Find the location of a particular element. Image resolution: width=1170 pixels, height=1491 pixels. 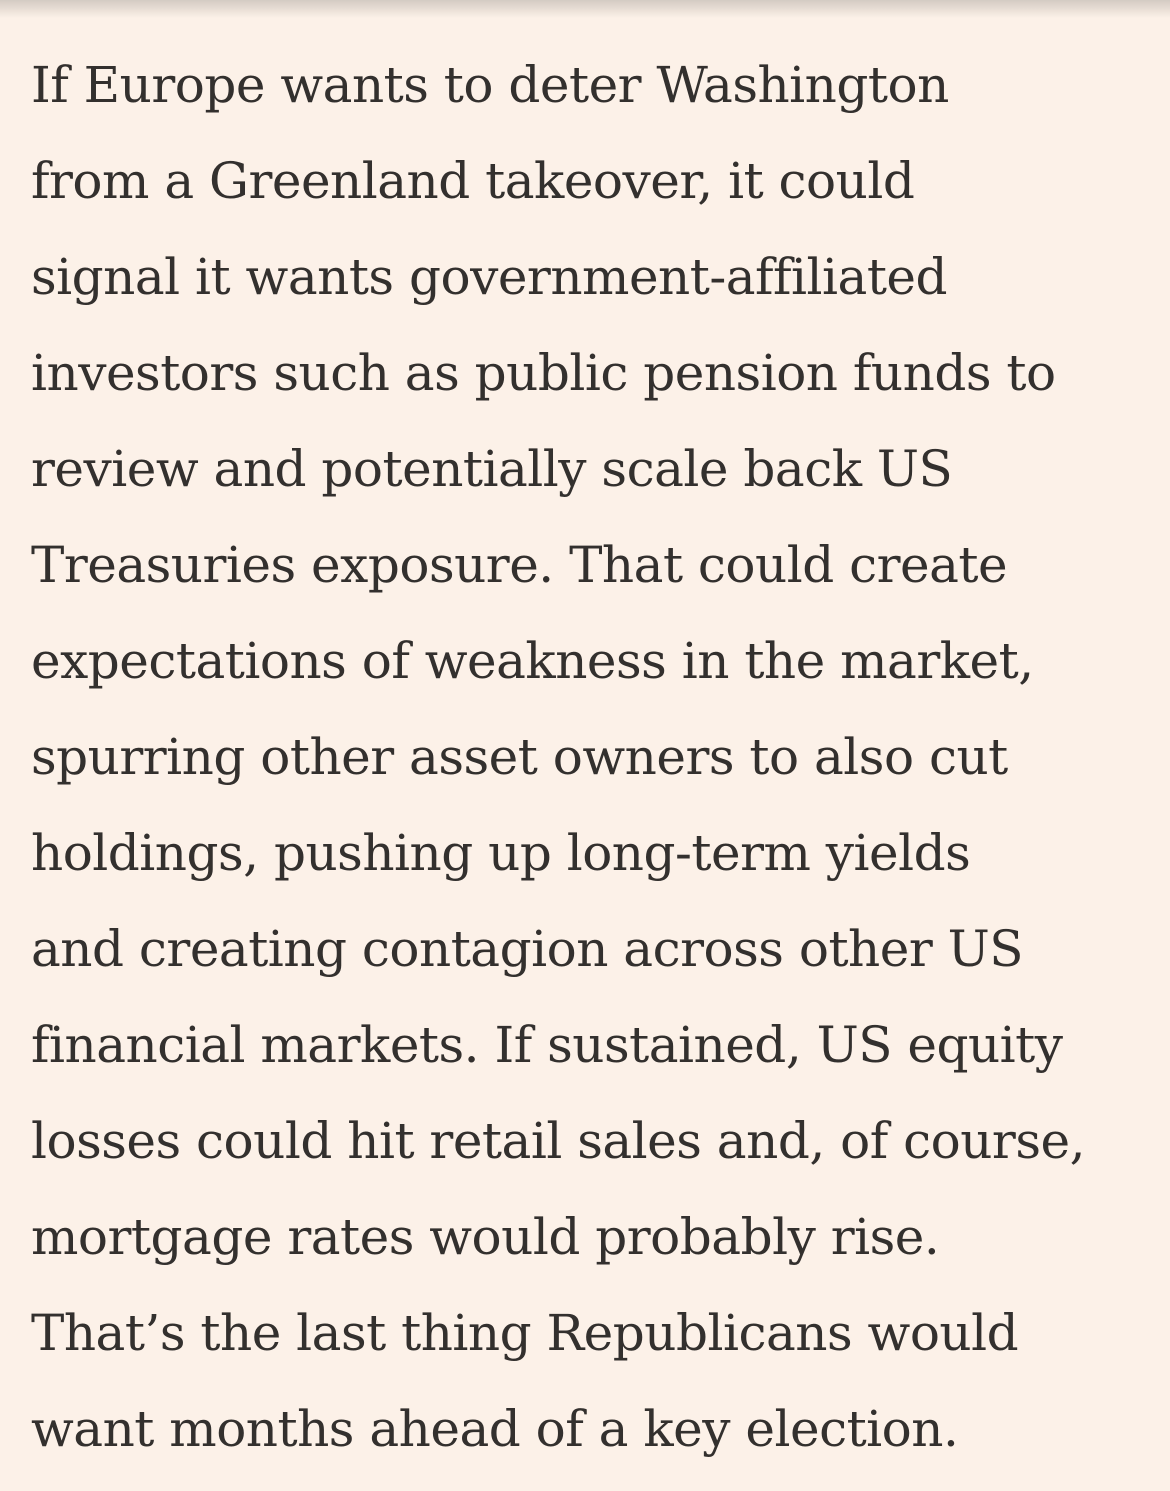

paragraph-line: and creating contagion across other US is located at coordinates (527, 949).